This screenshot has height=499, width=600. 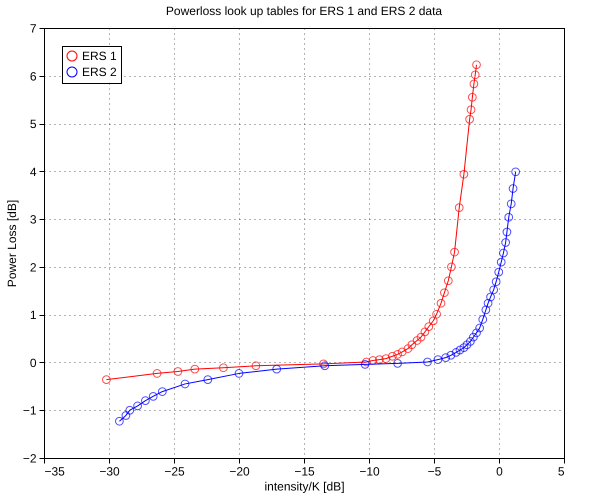 What do you see at coordinates (174, 471) in the screenshot?
I see `x-tick-label: −25` at bounding box center [174, 471].